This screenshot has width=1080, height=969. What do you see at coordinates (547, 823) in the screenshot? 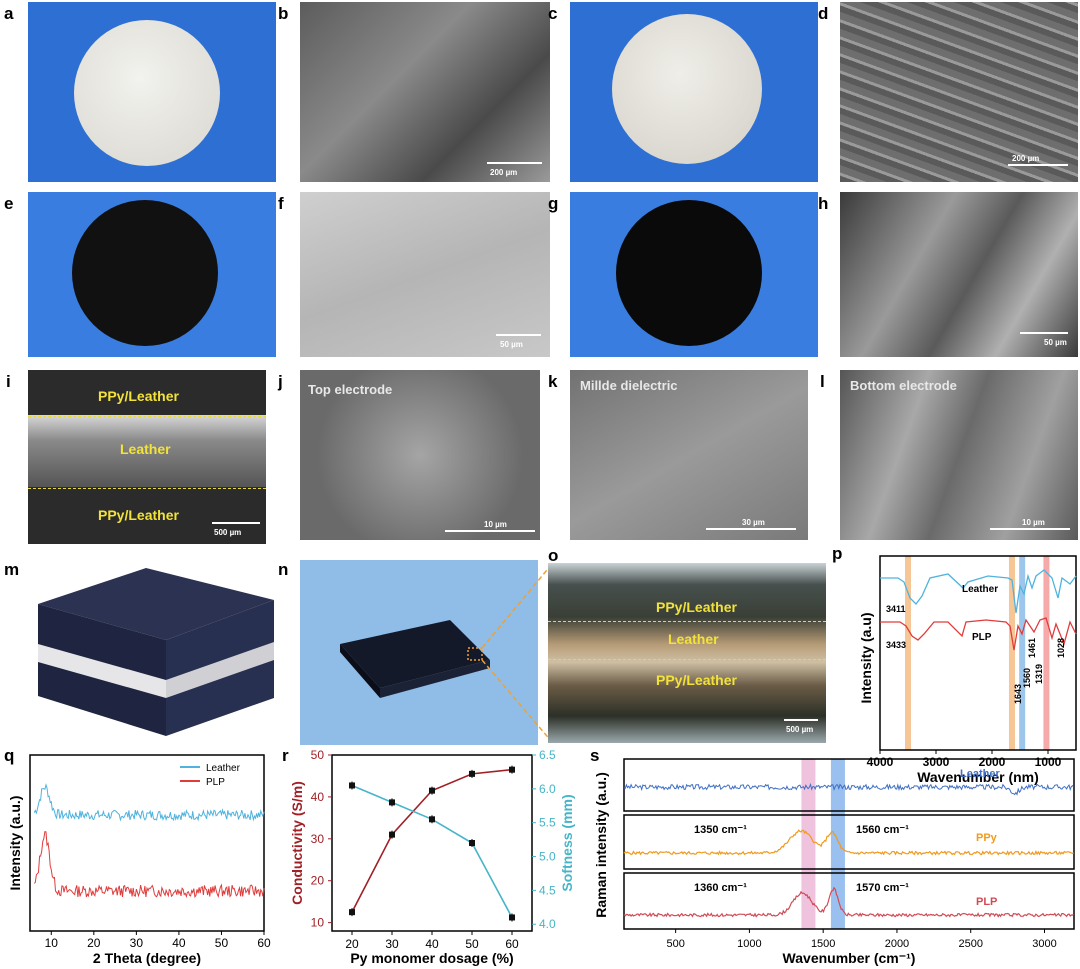
I see `y-tick-label-right: 5.5` at bounding box center [547, 823].